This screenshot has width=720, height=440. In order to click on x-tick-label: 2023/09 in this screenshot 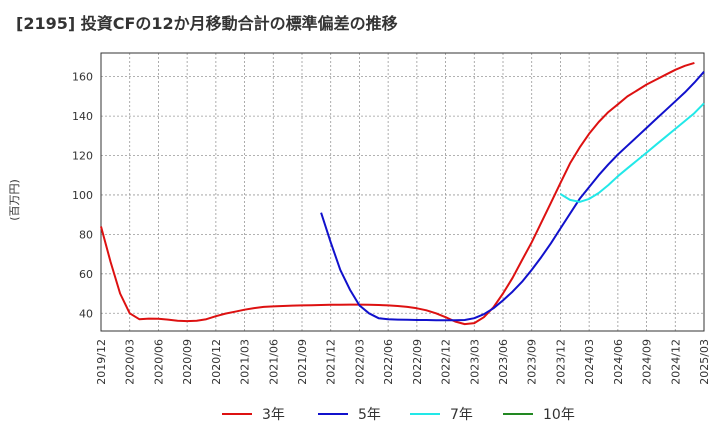, I will do `click(532, 362)`.